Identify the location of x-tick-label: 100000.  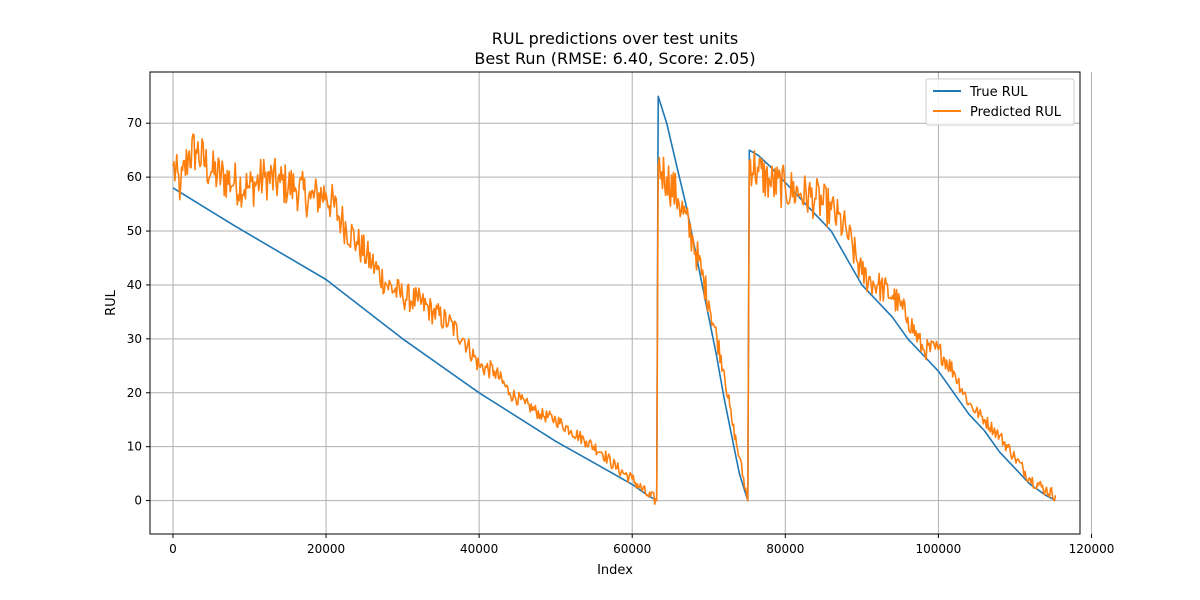
(938, 549).